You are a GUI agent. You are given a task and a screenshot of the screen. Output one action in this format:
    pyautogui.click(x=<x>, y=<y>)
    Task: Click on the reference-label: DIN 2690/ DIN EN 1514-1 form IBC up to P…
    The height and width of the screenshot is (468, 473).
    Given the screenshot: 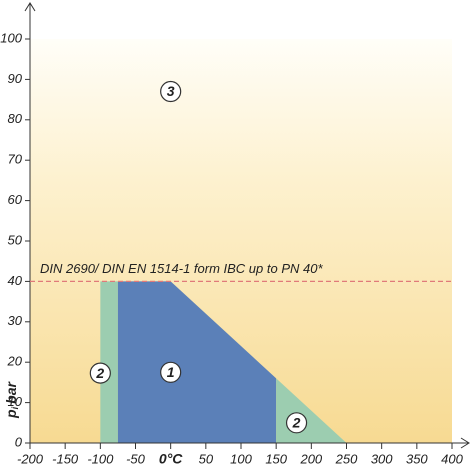 What is the action you would take?
    pyautogui.click(x=181, y=268)
    